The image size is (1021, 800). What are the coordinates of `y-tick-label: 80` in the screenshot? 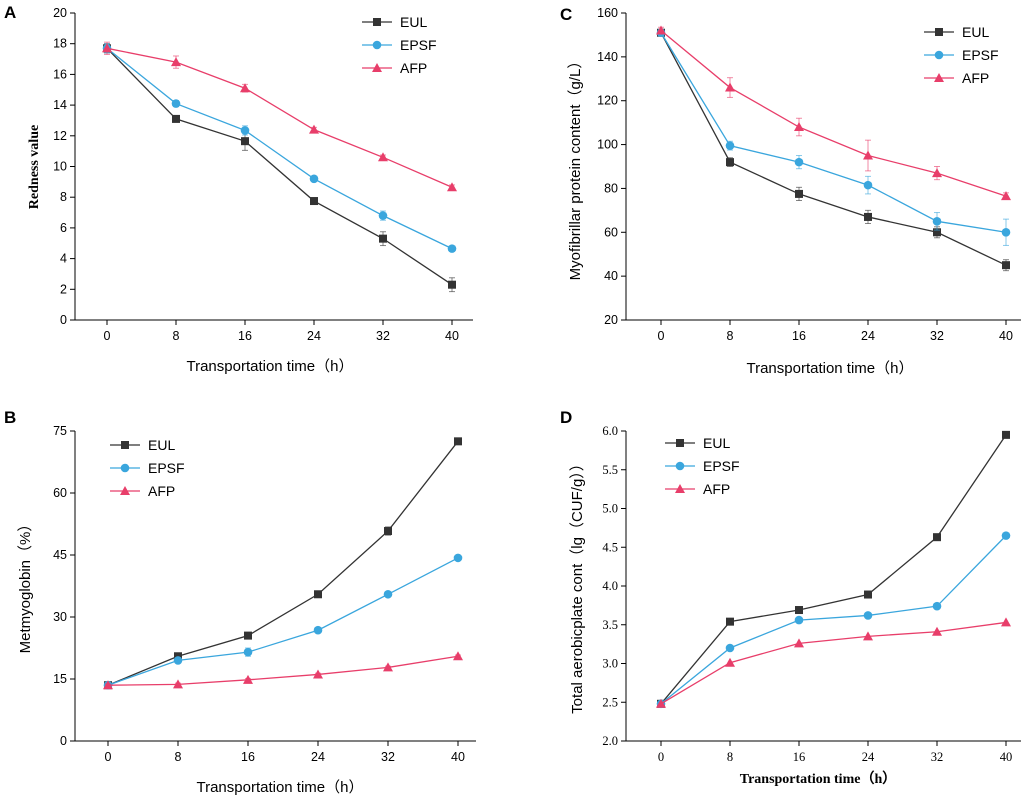 It's located at (611, 188).